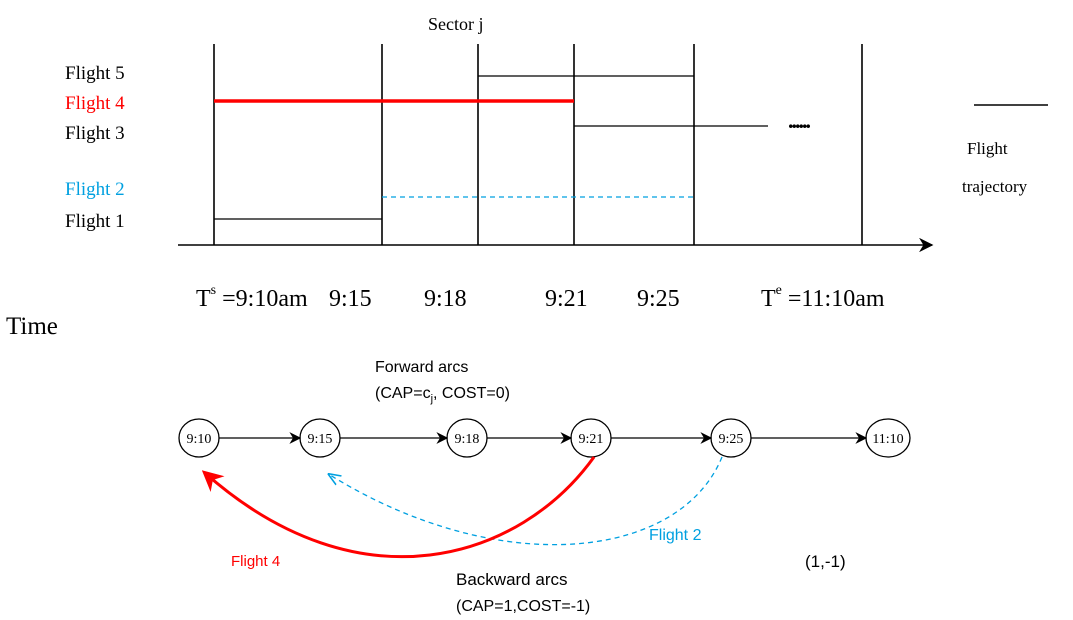 This screenshot has height=620, width=1073. Describe the element at coordinates (421, 367) in the screenshot. I see `forward-arcs-title: Forward arcs` at that location.